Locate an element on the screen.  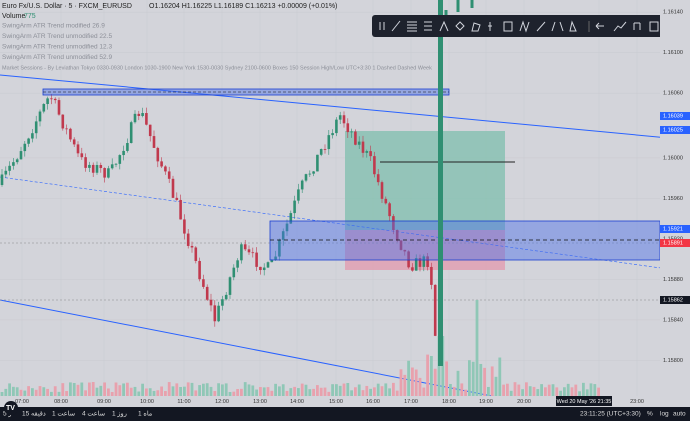
tool-settings is located at coordinates (637, 26).